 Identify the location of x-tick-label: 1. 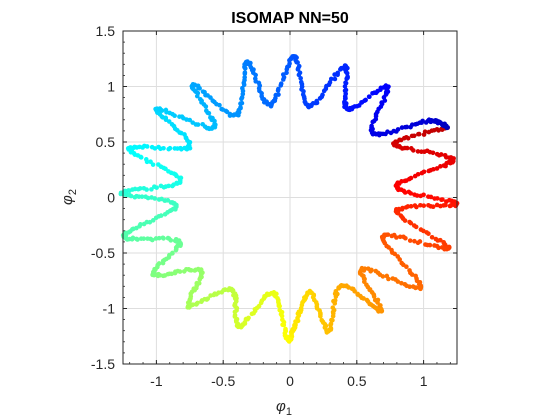
(424, 381).